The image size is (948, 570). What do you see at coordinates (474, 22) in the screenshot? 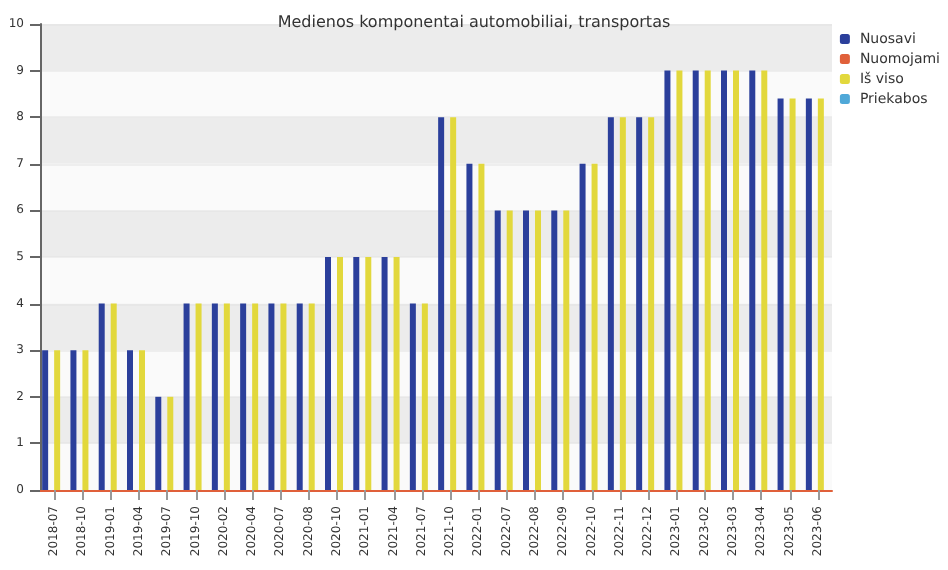
I see `chart-title: Medienos komponentai automobiliai, transportas` at bounding box center [474, 22].